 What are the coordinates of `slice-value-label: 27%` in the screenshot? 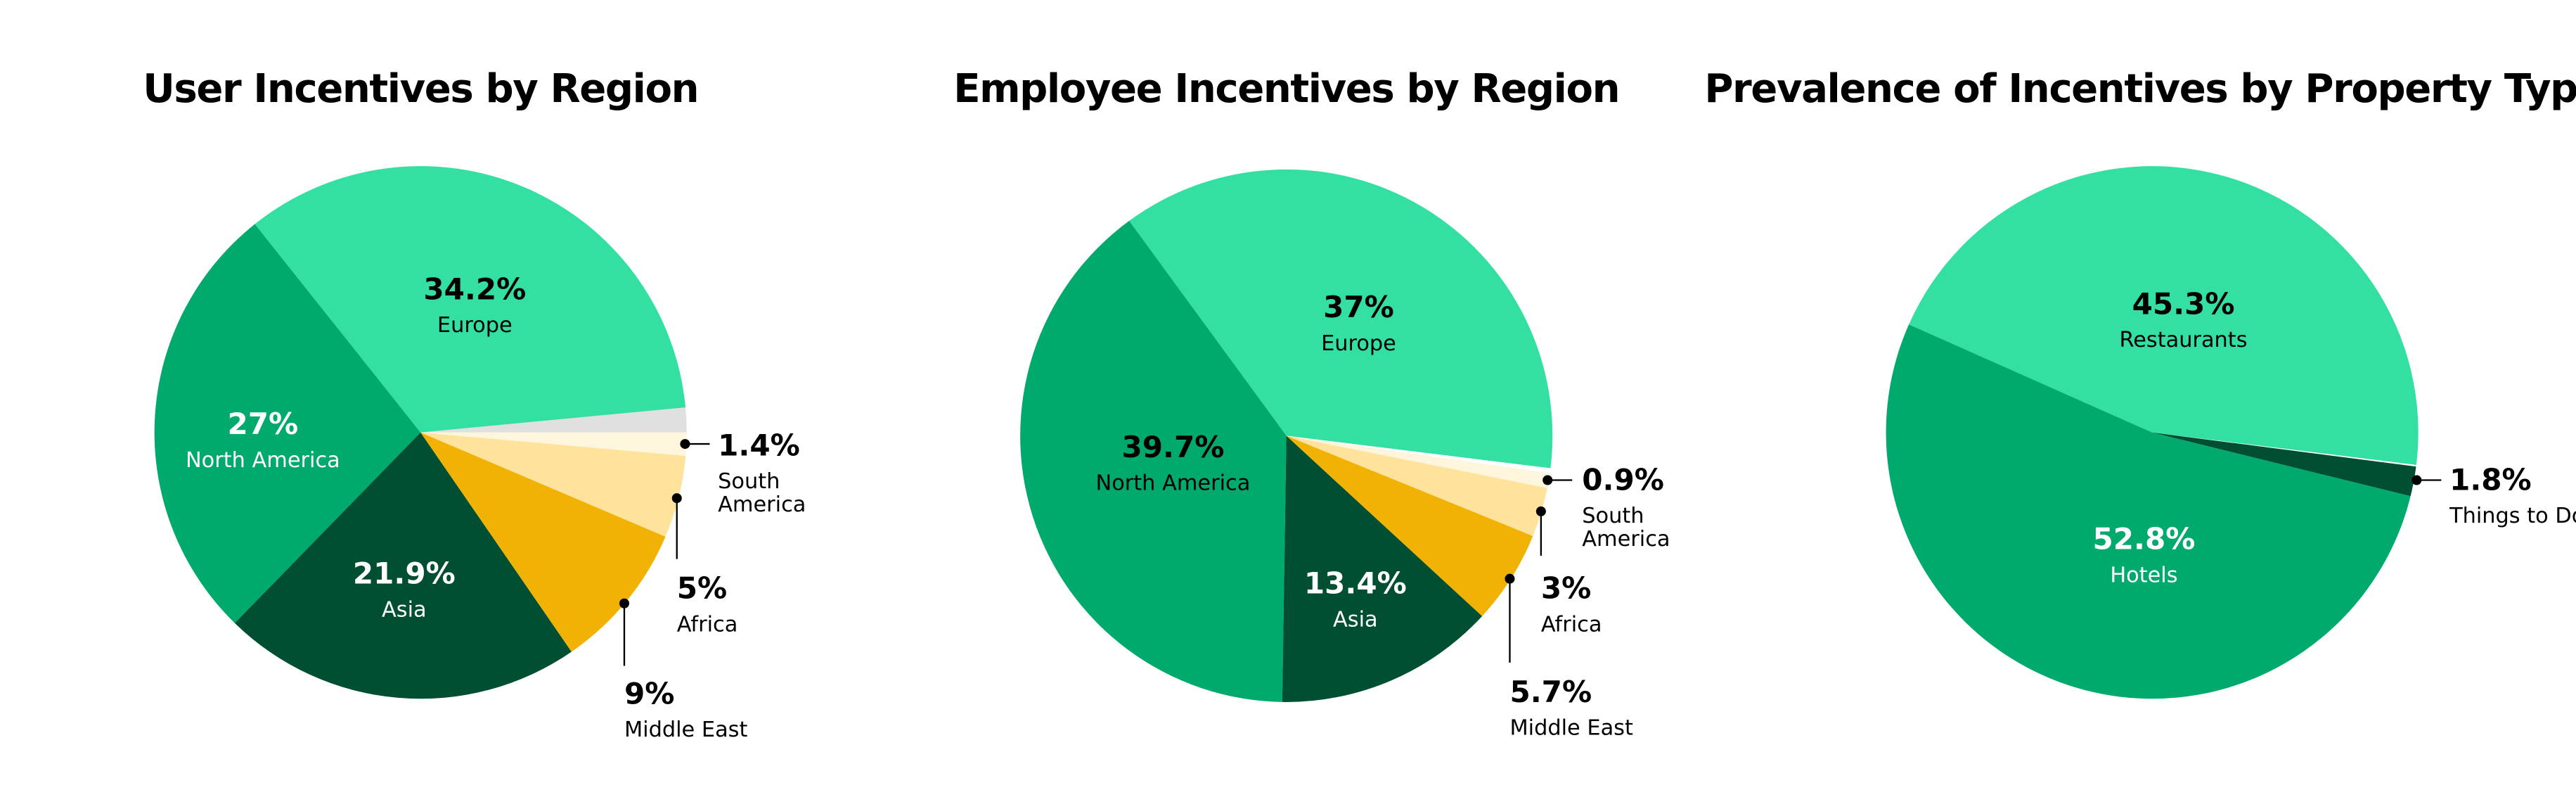 It's located at (263, 424).